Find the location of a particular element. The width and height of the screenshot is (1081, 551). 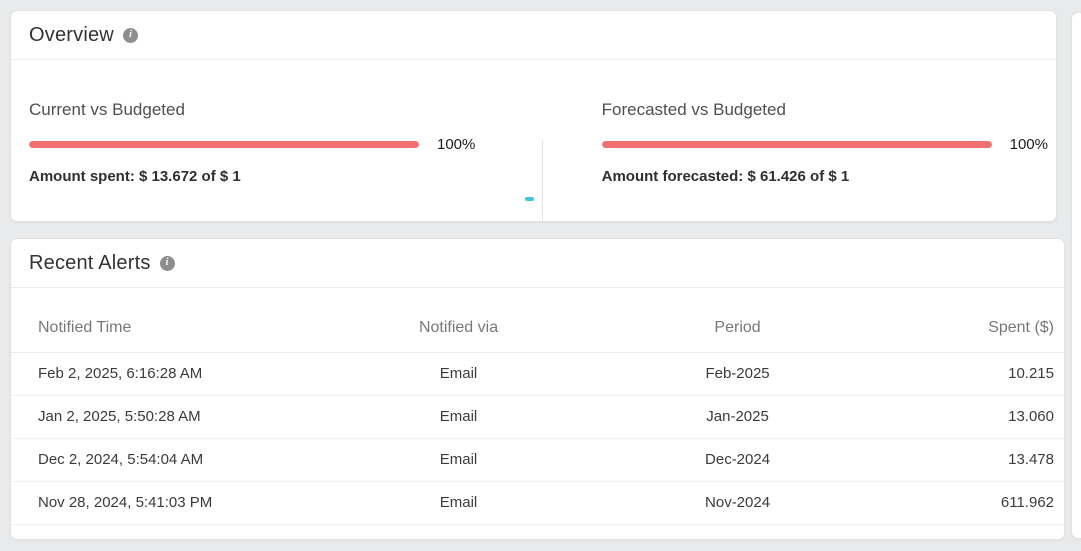

section-title: Forecasted vs Budgeted is located at coordinates (693, 109).